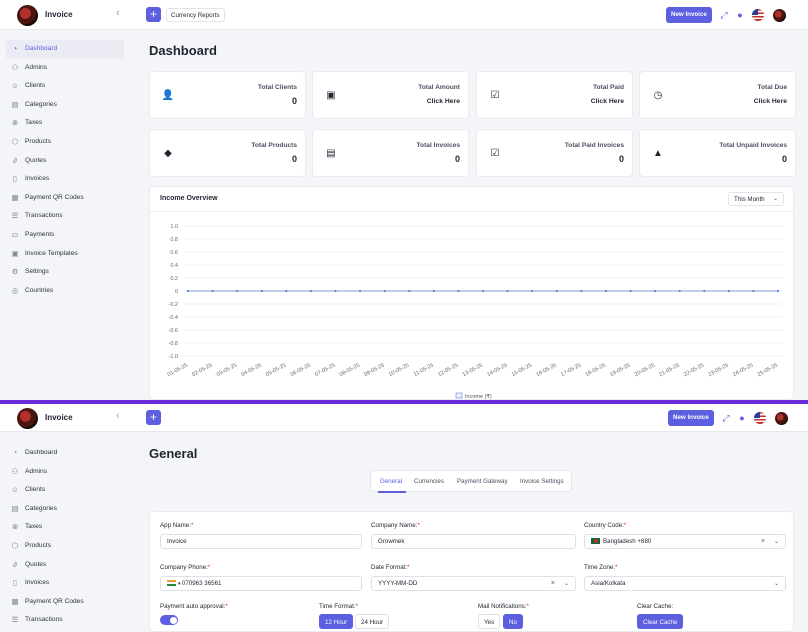  Describe the element at coordinates (542, 481) in the screenshot. I see `tab-invoice-settings: Invoice Settings` at that location.